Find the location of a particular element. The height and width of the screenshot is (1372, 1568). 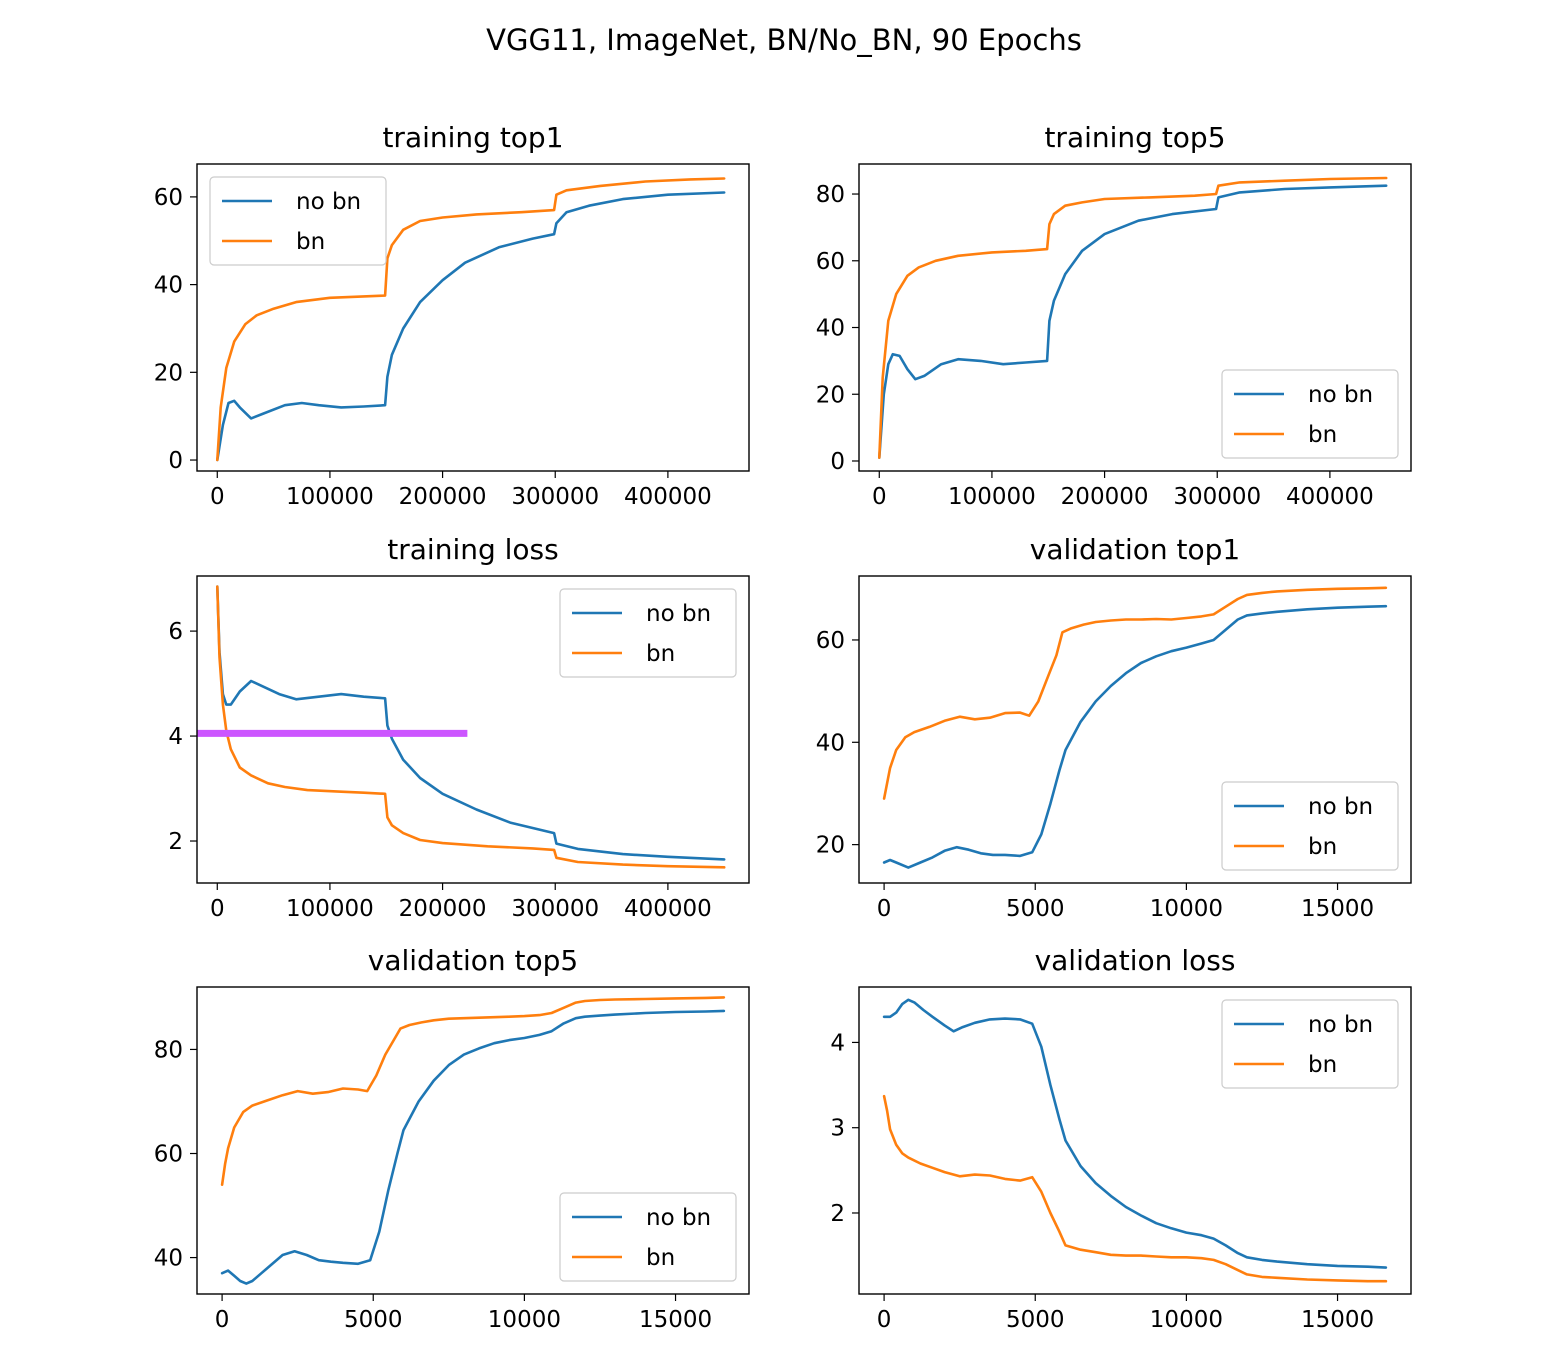

training-top1-legend-label: no bn is located at coordinates (328, 202).